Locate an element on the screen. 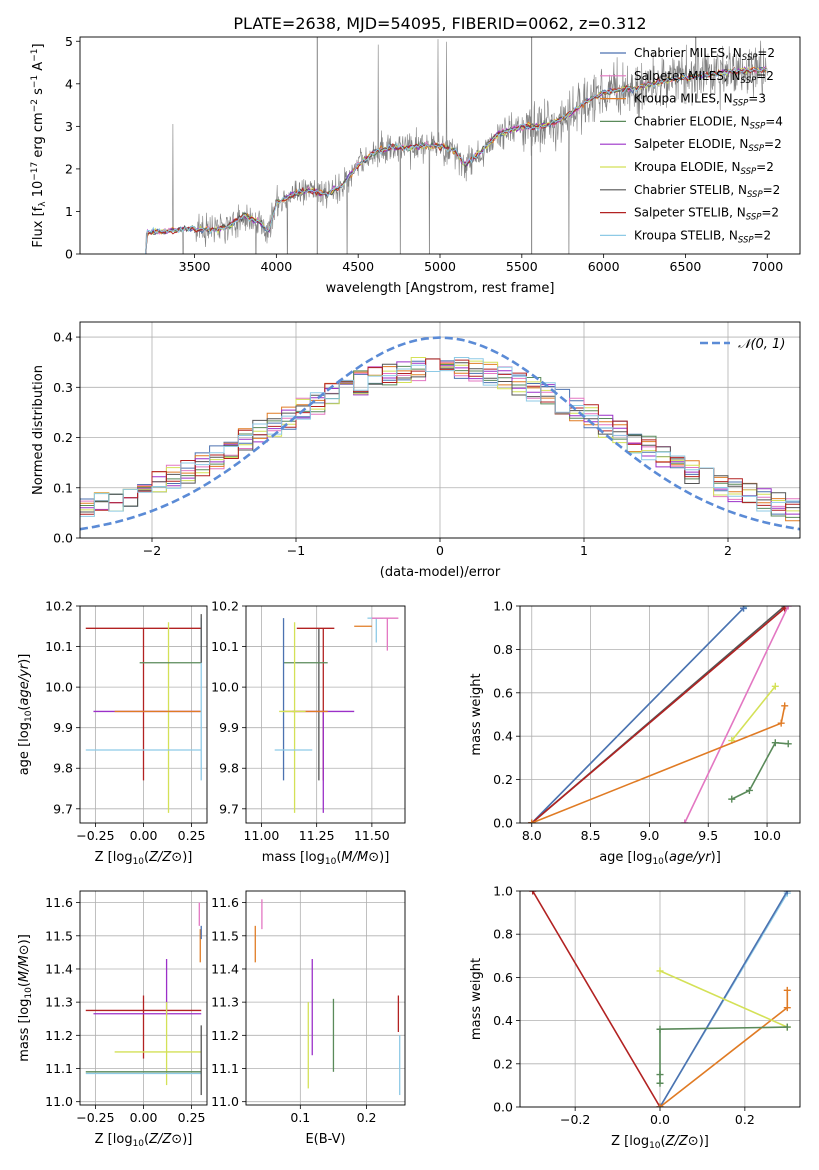 Image resolution: width=819 pixels, height=1170 pixels. normal-curve is located at coordinates (440, 433).